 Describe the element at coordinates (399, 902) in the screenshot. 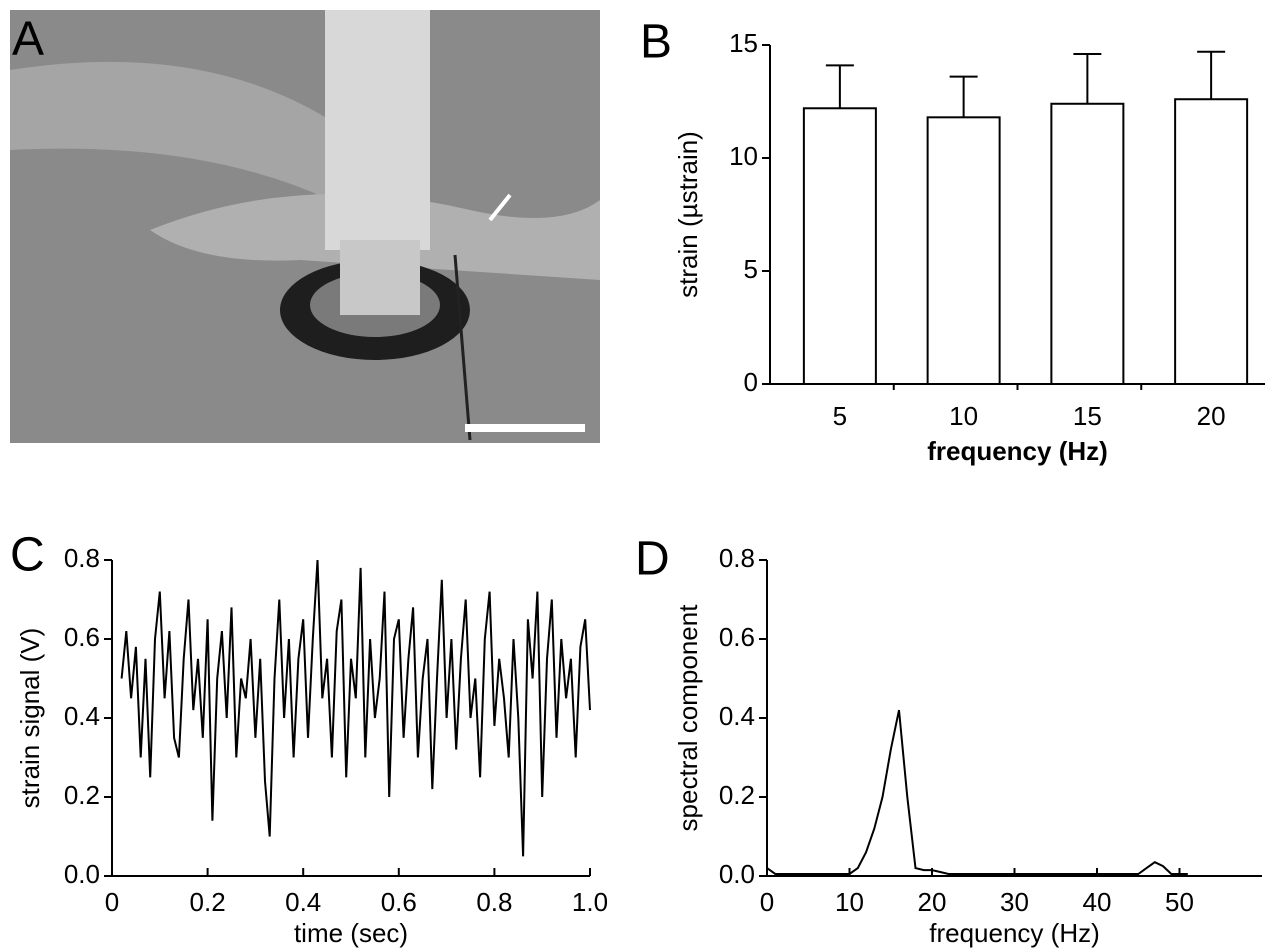

I see `x-tick-label: 0.6` at that location.